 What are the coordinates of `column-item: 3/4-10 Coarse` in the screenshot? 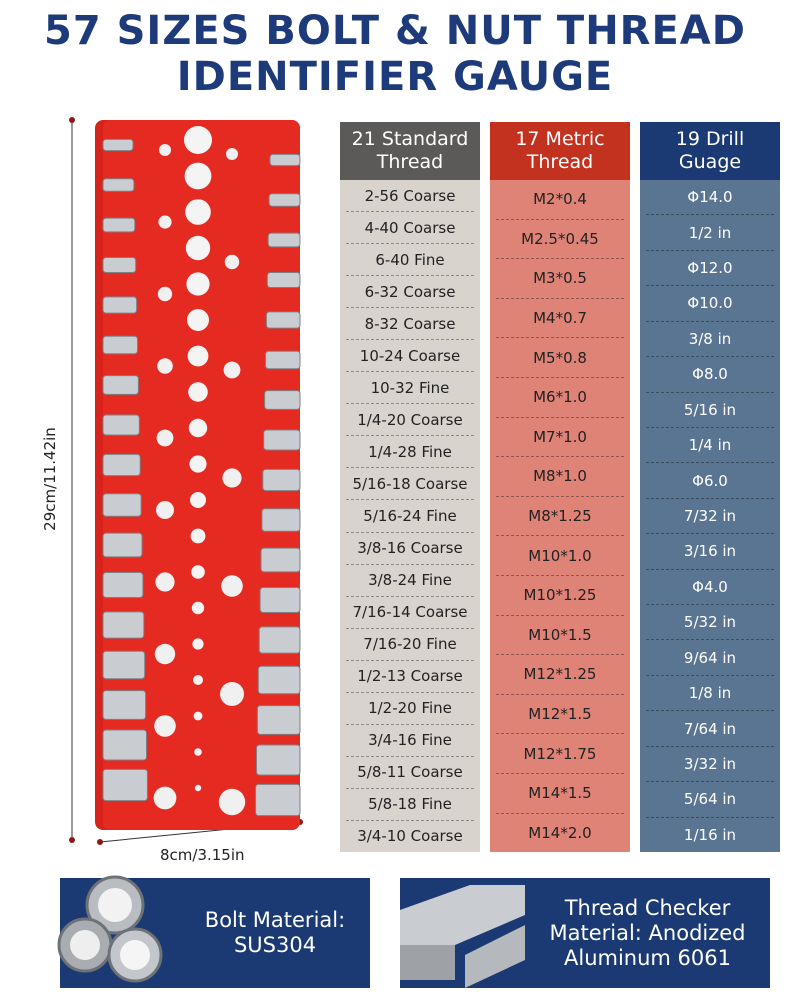 It's located at (410, 836).